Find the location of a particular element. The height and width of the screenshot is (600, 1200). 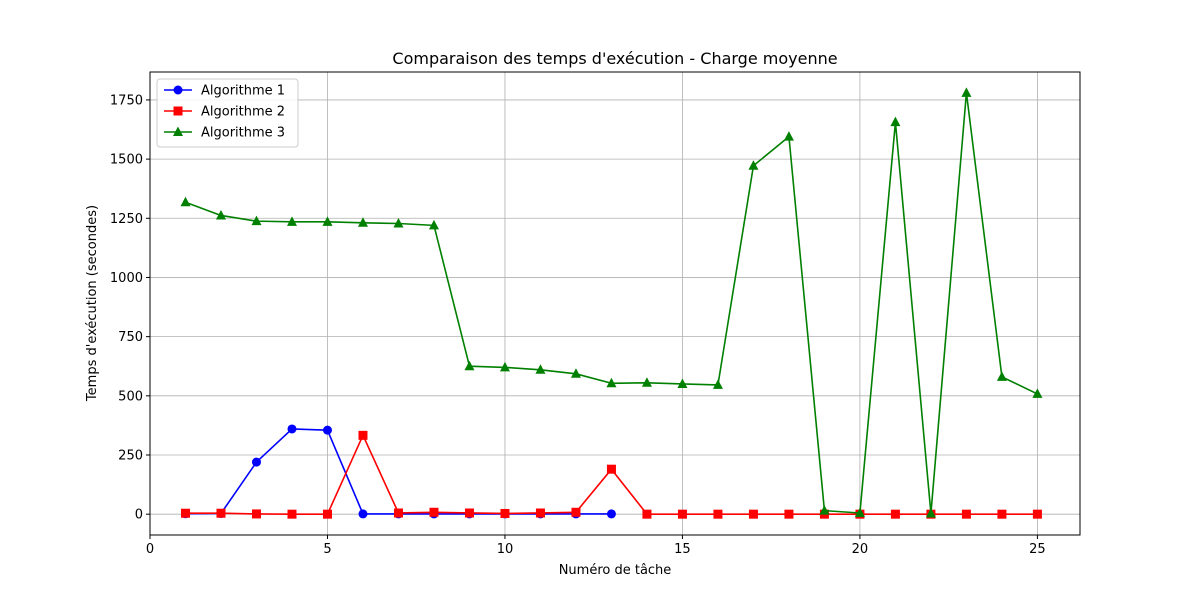

y-axis-label: Temps d'exécution (secondes) is located at coordinates (92, 303).